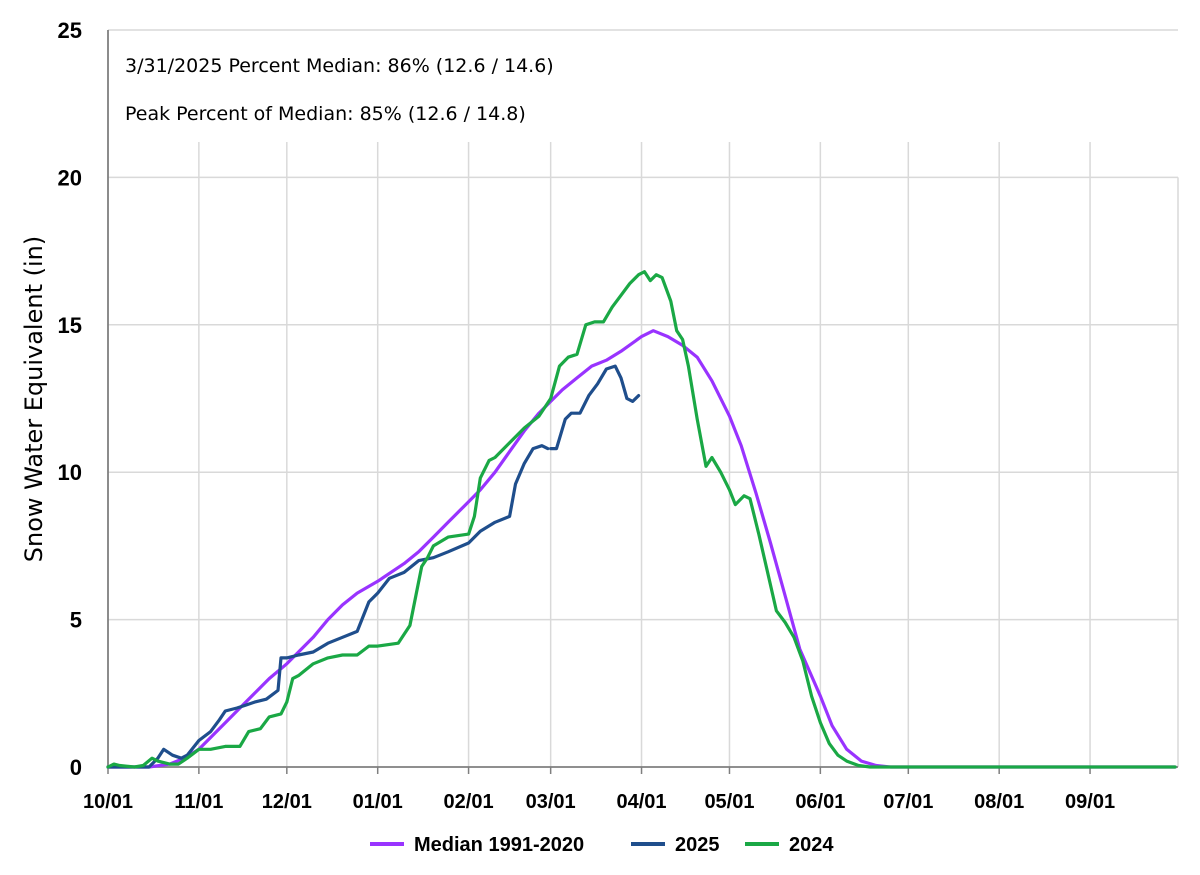 The image size is (1200, 875). I want to click on y-tick-label: 0, so click(76, 767).